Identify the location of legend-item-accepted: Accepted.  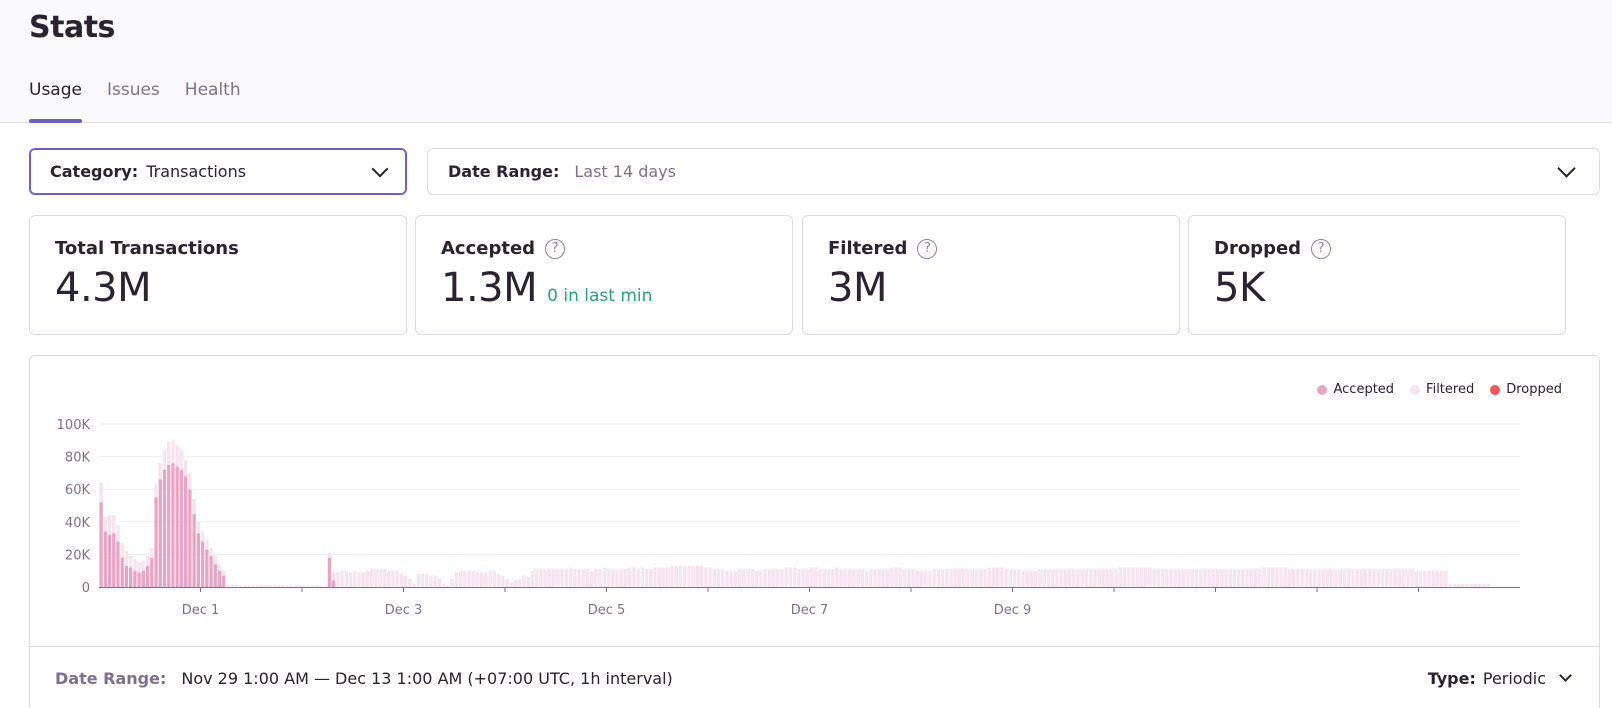
(1355, 389).